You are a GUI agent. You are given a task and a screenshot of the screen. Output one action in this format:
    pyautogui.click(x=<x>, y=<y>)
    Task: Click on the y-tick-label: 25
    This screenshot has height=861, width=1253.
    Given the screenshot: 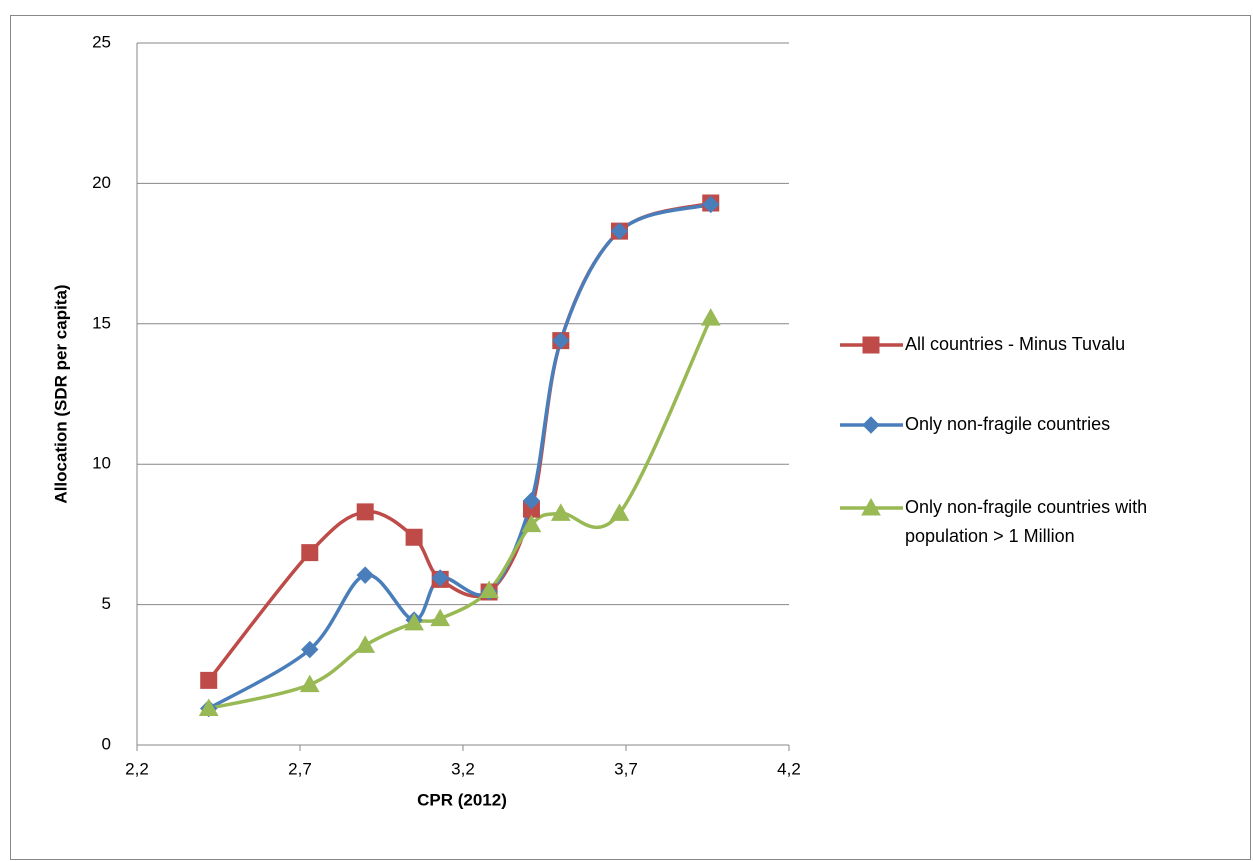 What is the action you would take?
    pyautogui.click(x=101, y=41)
    